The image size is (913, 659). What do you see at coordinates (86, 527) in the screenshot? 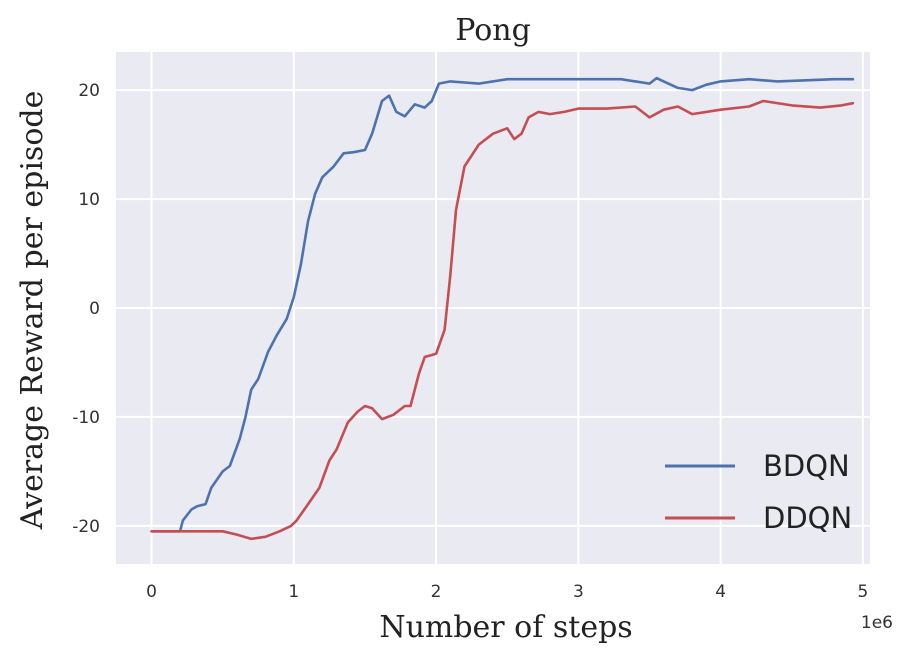
I see `y-tick-label: -20` at bounding box center [86, 527].